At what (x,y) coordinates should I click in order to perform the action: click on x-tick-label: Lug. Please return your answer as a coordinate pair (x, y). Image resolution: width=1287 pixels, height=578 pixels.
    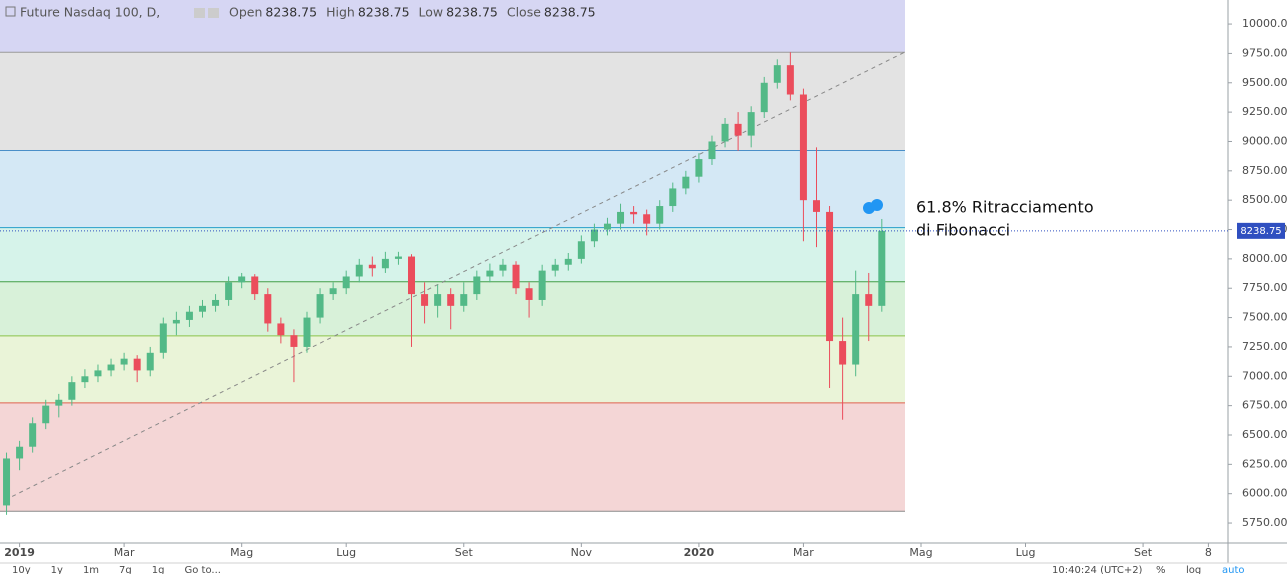
    Looking at the image, I should click on (346, 552).